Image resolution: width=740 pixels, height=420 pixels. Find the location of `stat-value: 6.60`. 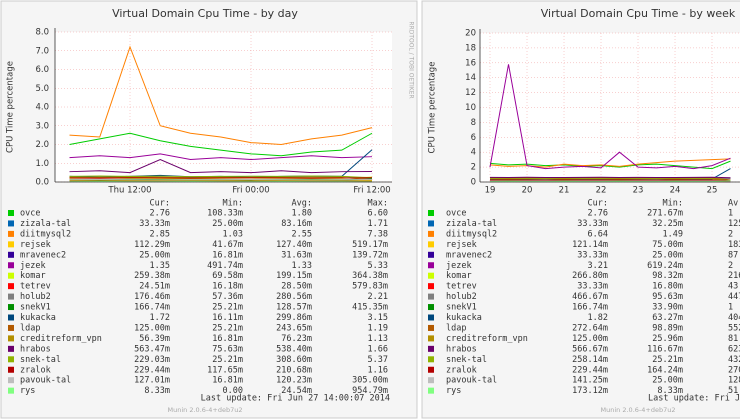

stat-value: 6.60 is located at coordinates (378, 214).